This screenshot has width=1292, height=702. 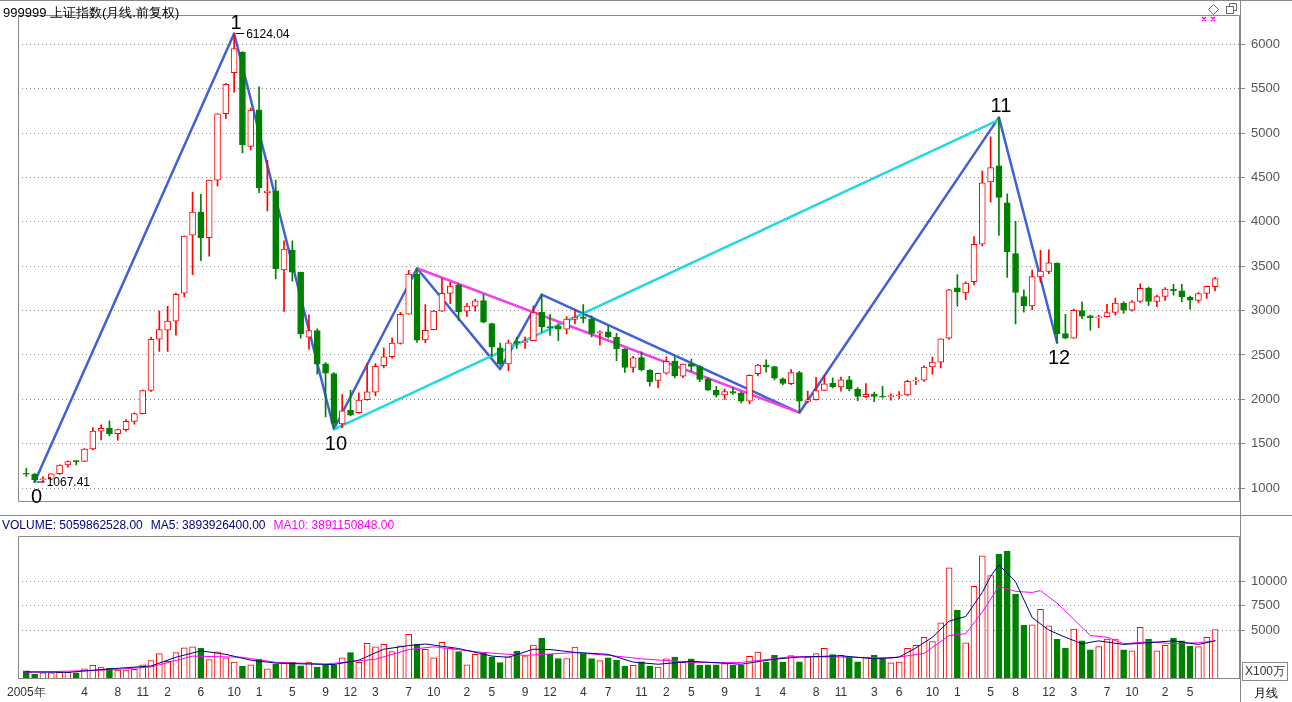 What do you see at coordinates (236, 21) in the screenshot?
I see `annotation: 1` at bounding box center [236, 21].